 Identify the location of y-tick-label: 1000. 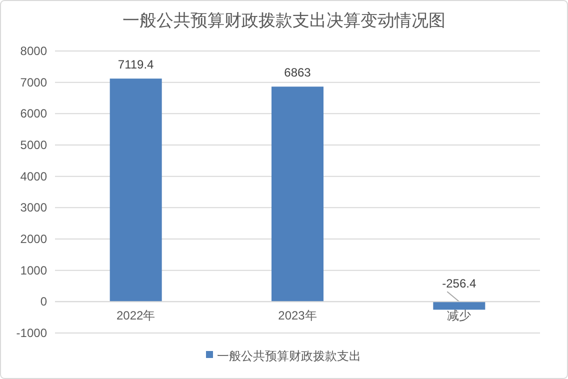
(34, 270).